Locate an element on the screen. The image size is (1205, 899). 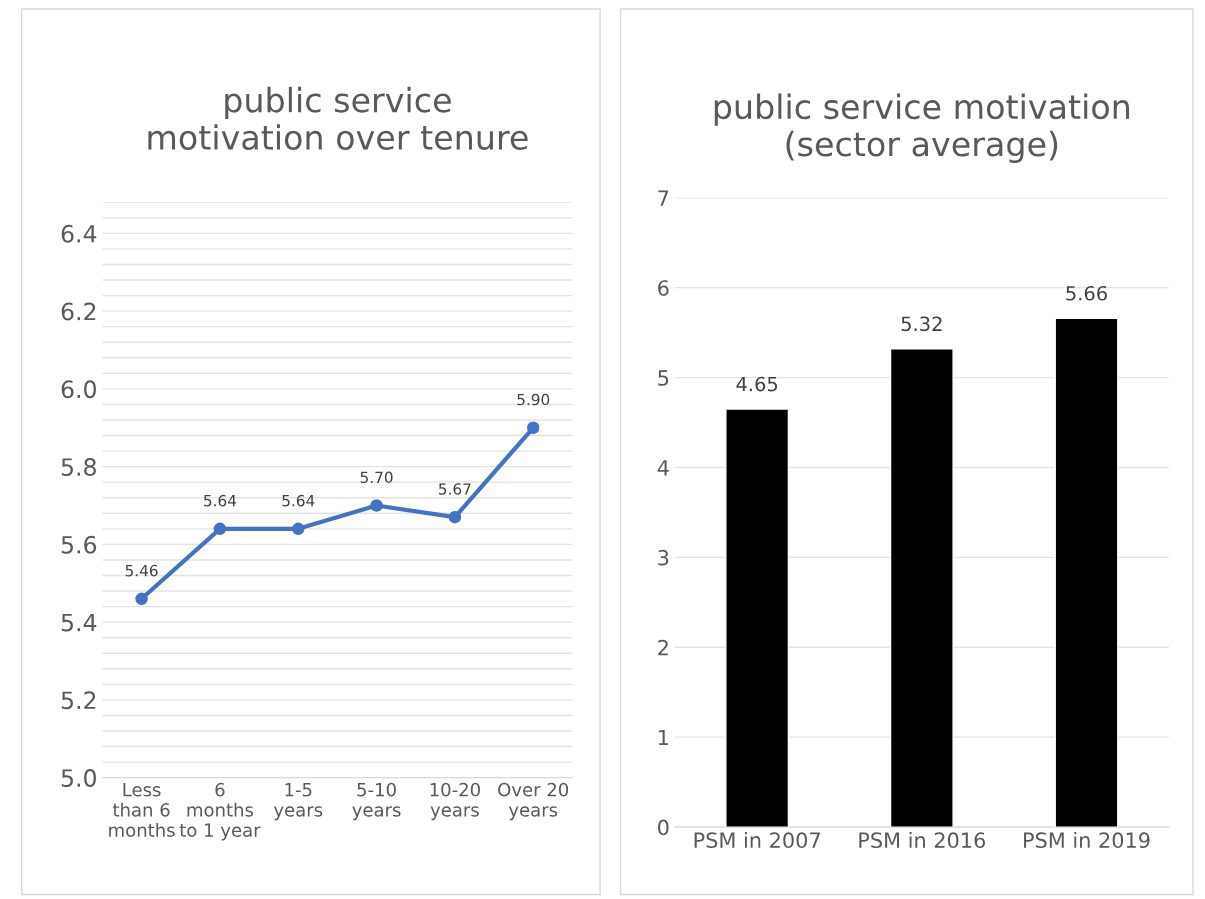
text: 5.46 is located at coordinates (141, 570).